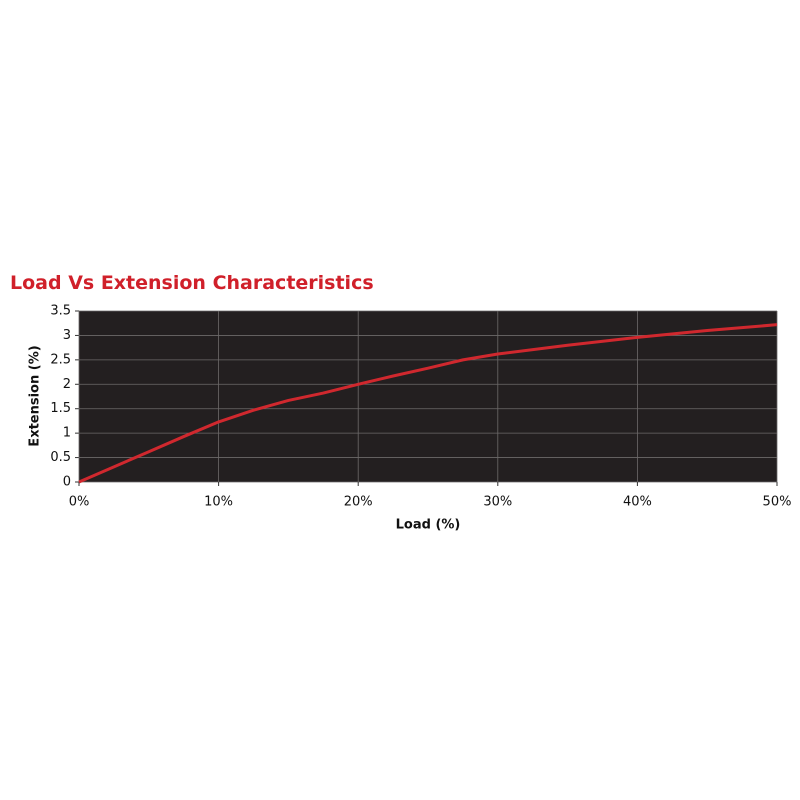 The image size is (800, 800). I want to click on y-tick-label: 3, so click(67, 335).